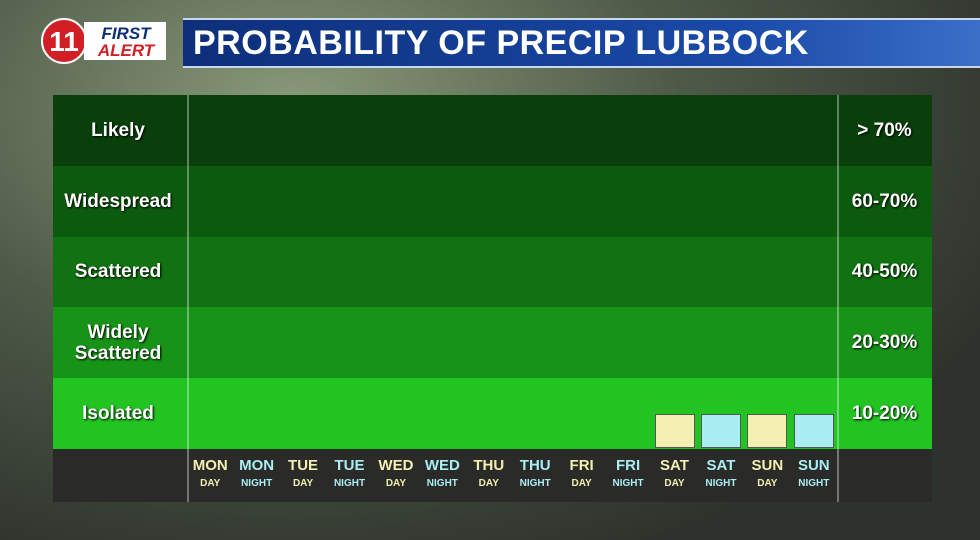  Describe the element at coordinates (884, 272) in the screenshot. I see `band-range: 40-50%` at that location.